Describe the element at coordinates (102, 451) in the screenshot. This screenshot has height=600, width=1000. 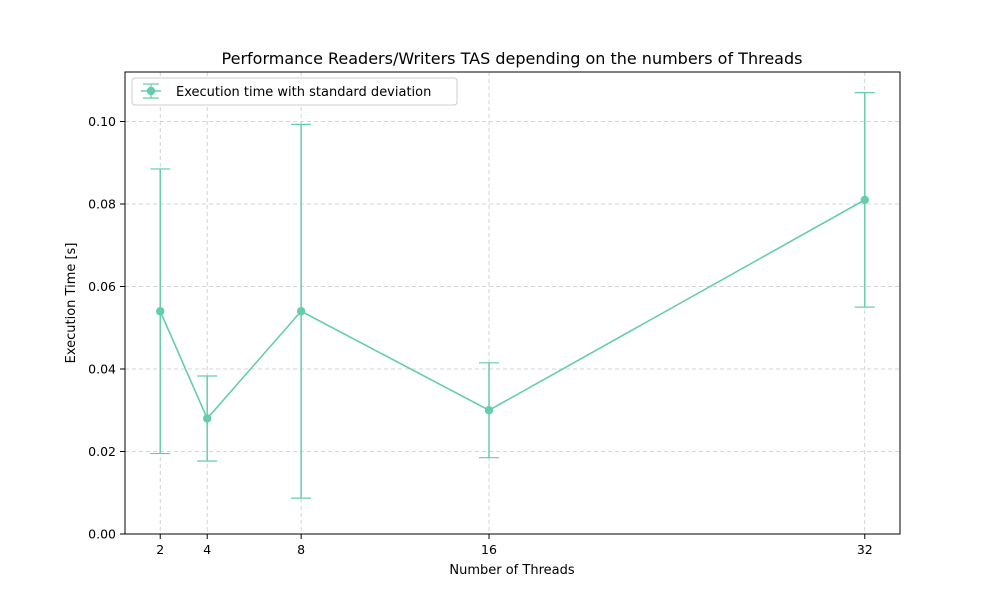
I see `y-tick-label: 0.02` at that location.